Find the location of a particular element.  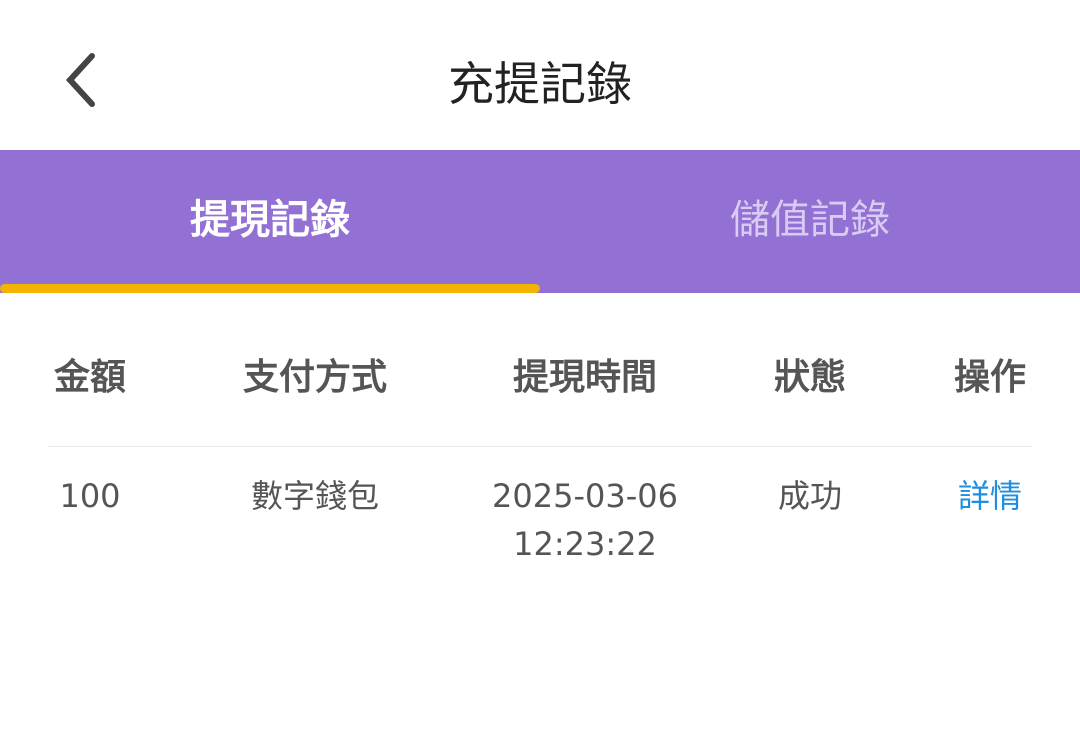

header-status: 狀態 is located at coordinates (810, 377).